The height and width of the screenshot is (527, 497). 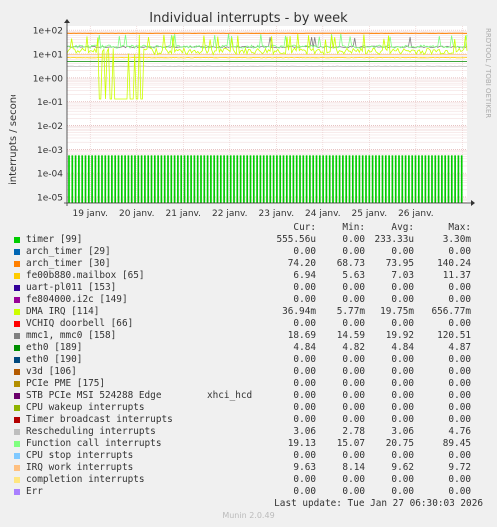 I want to click on y-axis-label: interrupts / second, so click(x=13, y=140).